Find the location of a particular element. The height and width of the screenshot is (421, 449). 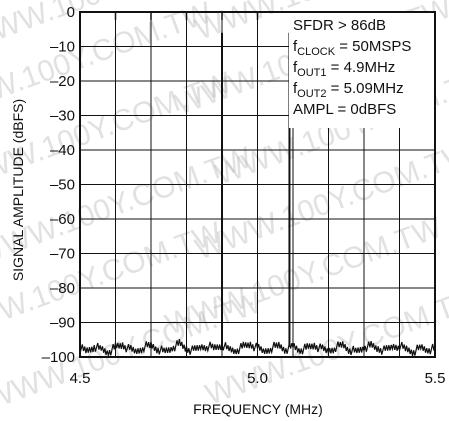

y-tick-label: –80 is located at coordinates (62, 288).